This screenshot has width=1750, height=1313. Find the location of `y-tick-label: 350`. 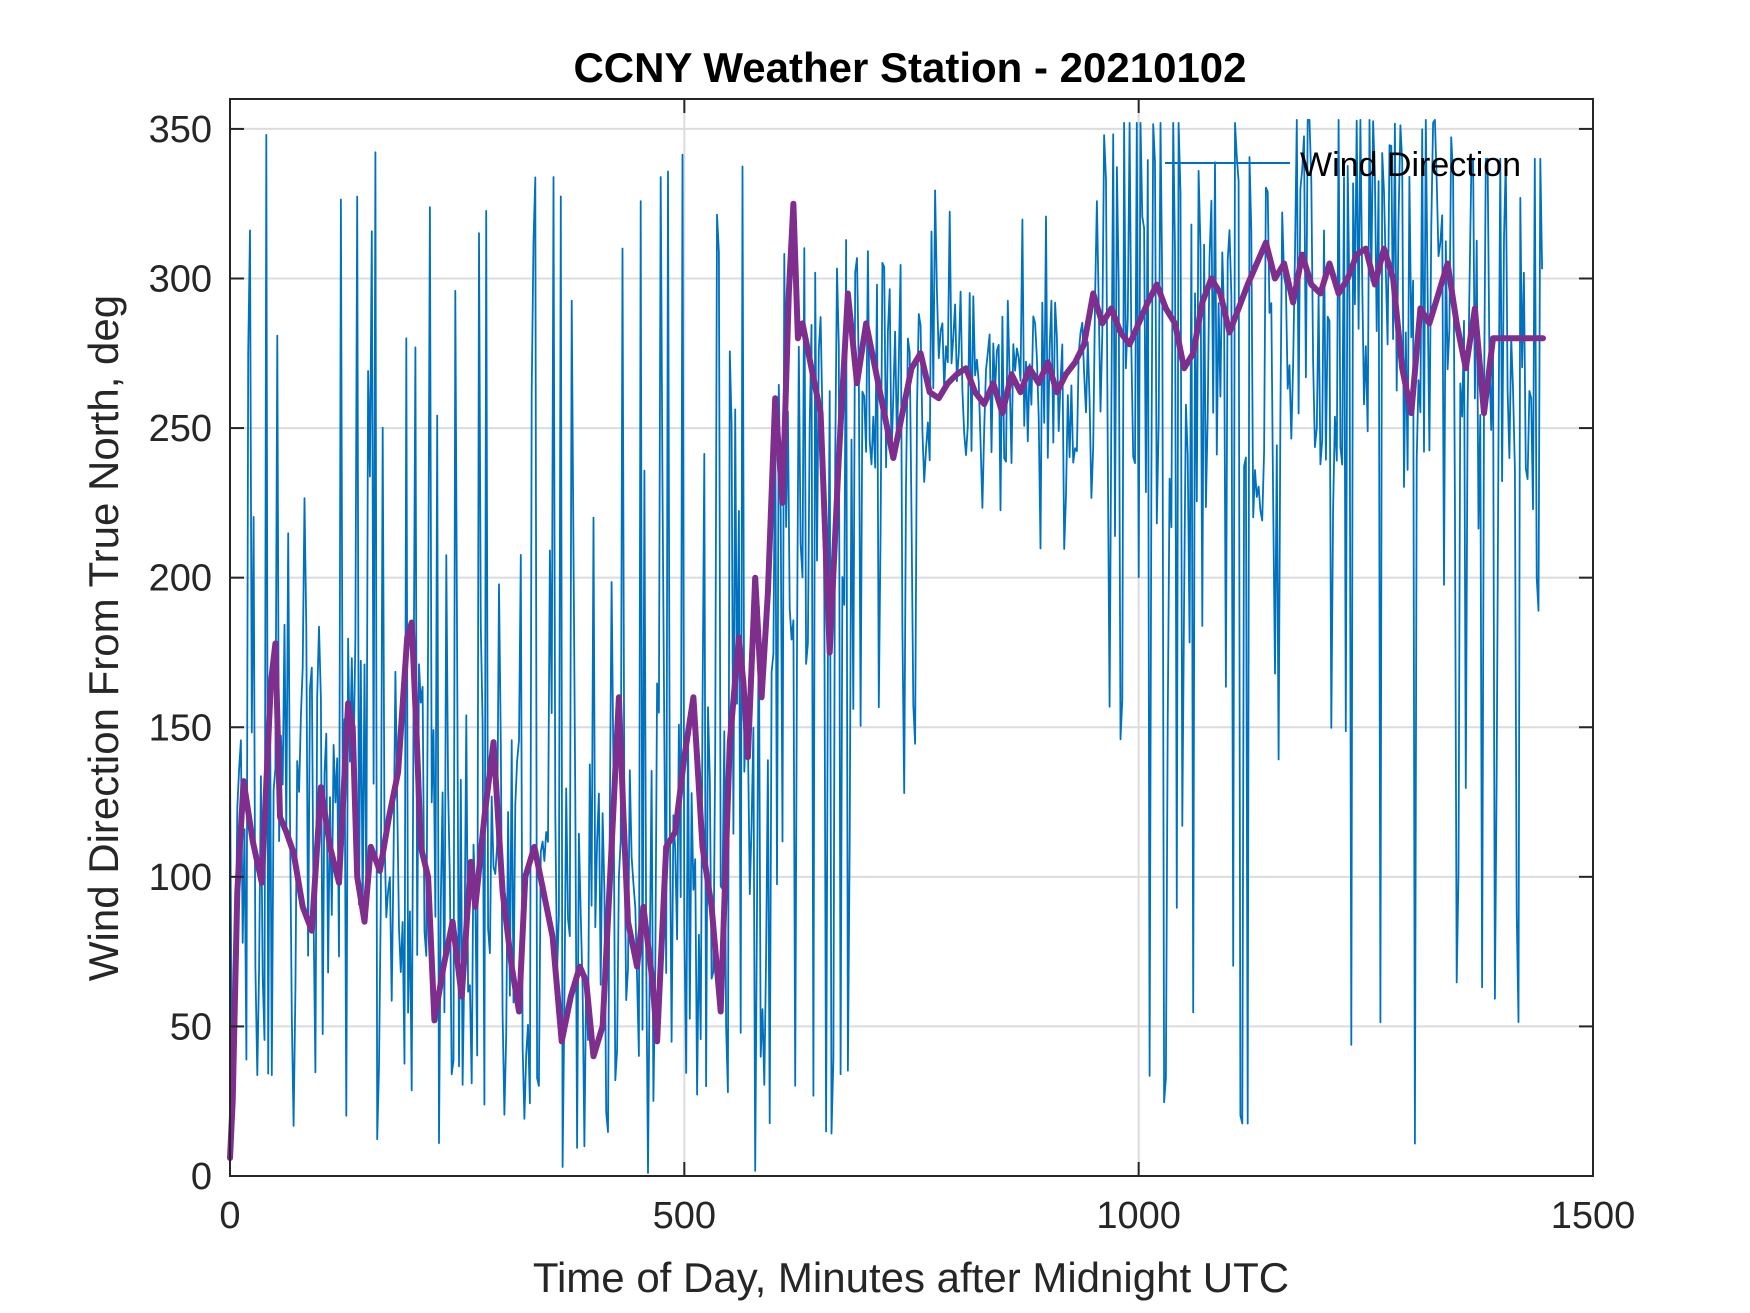

y-tick-label: 350 is located at coordinates (180, 130).